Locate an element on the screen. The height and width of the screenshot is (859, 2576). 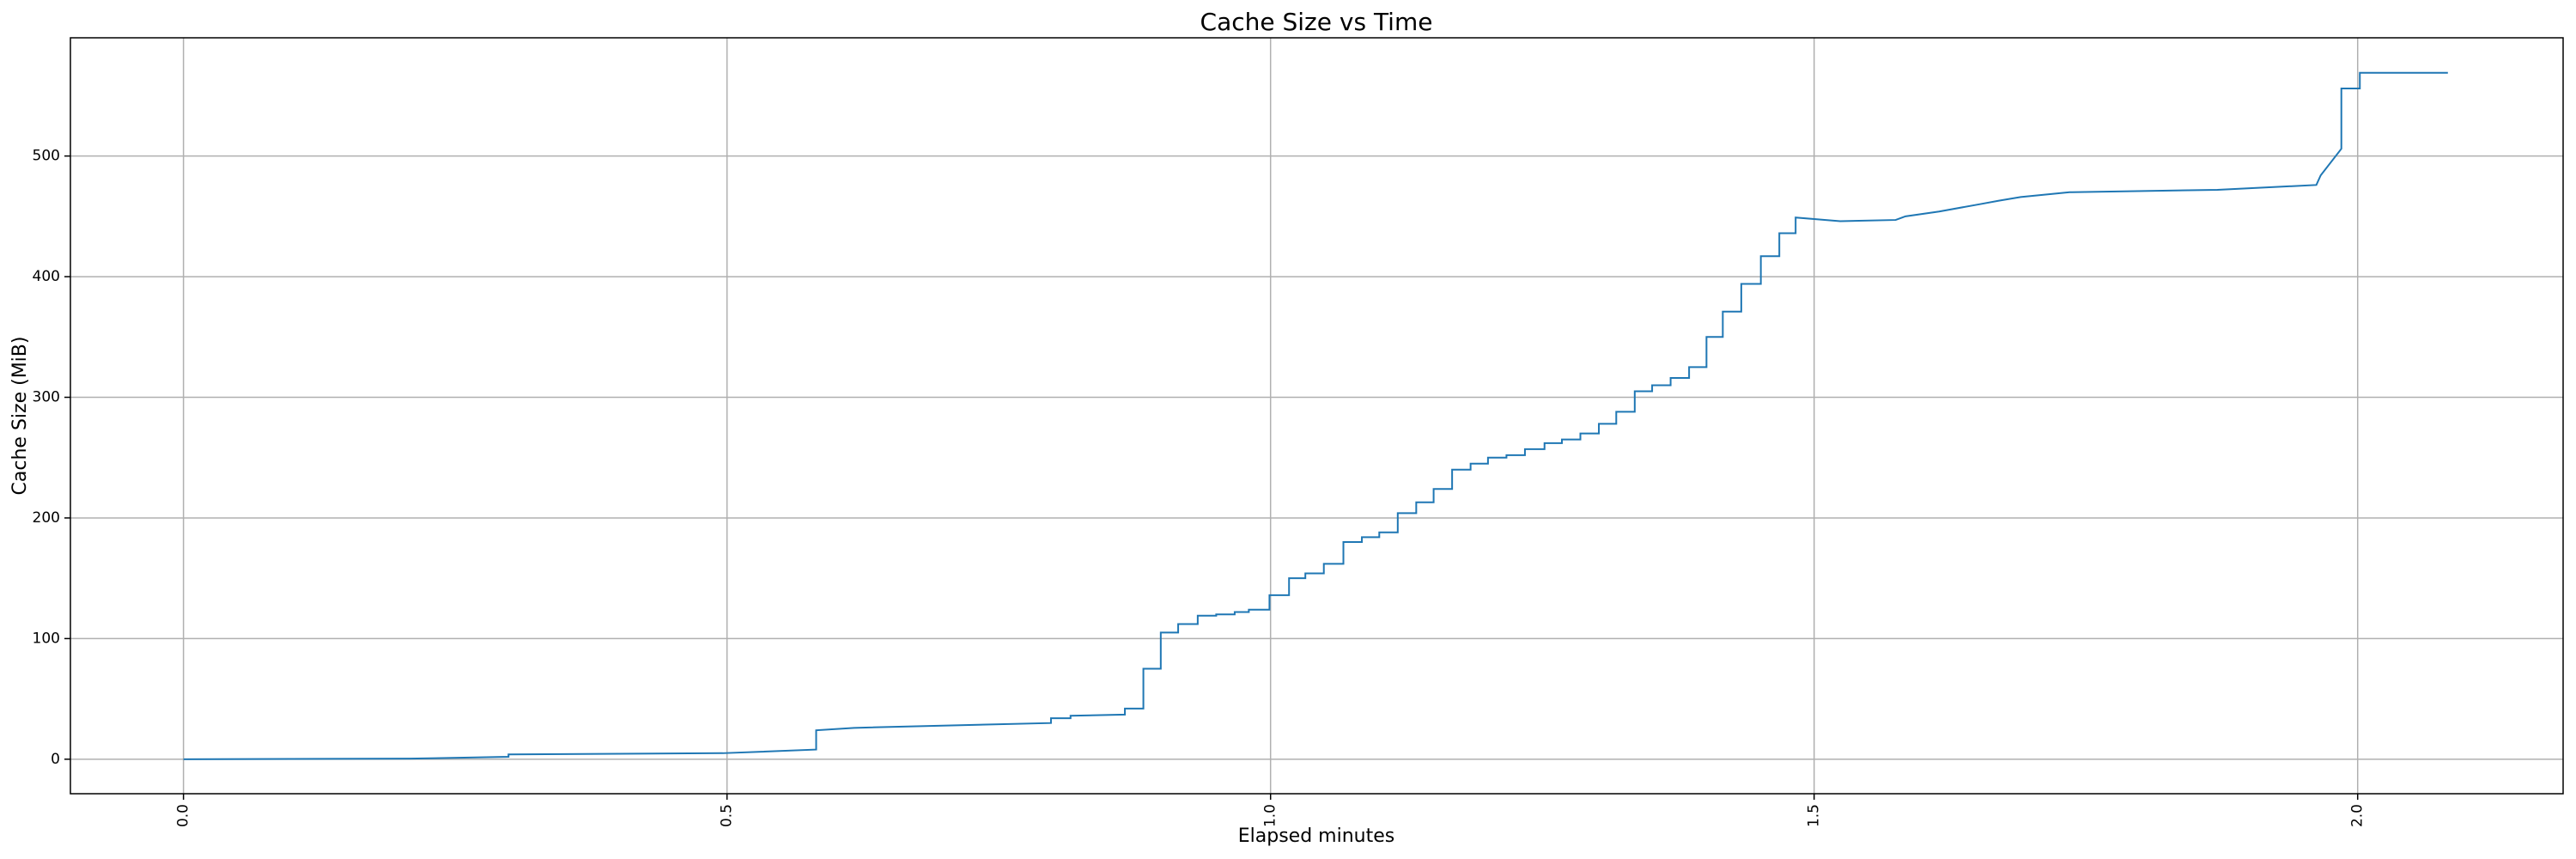
y-tick-label: 500 is located at coordinates (46, 156).